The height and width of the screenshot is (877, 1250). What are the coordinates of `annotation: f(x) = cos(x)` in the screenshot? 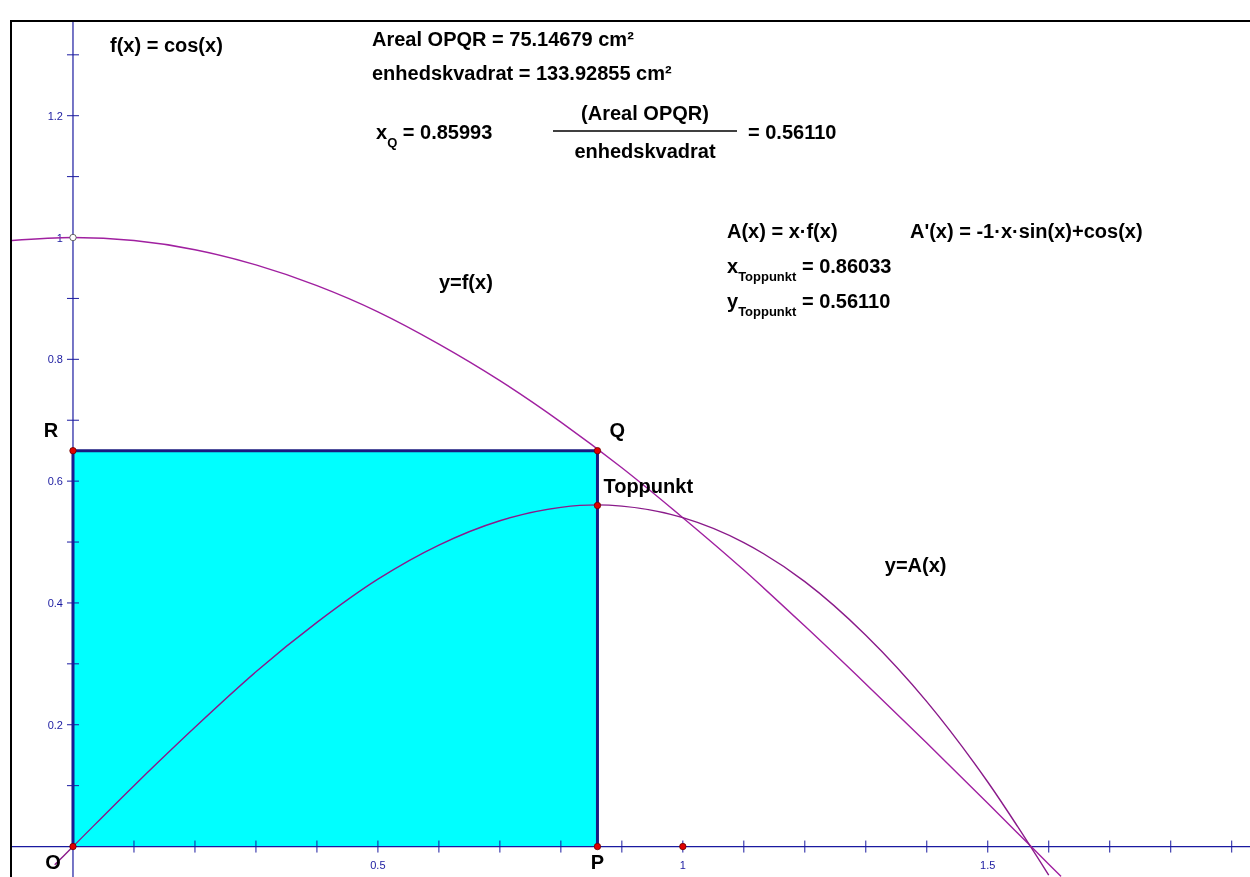 It's located at (166, 45).